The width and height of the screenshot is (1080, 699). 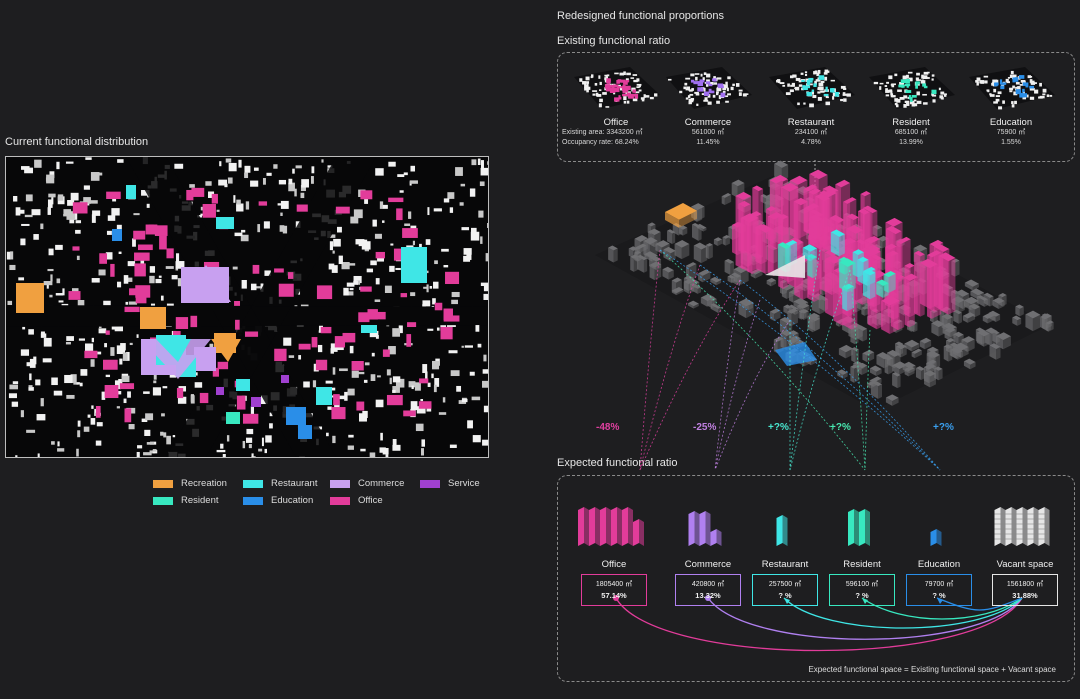 What do you see at coordinates (616, 122) in the screenshot?
I see `existing-item-name: Office` at bounding box center [616, 122].